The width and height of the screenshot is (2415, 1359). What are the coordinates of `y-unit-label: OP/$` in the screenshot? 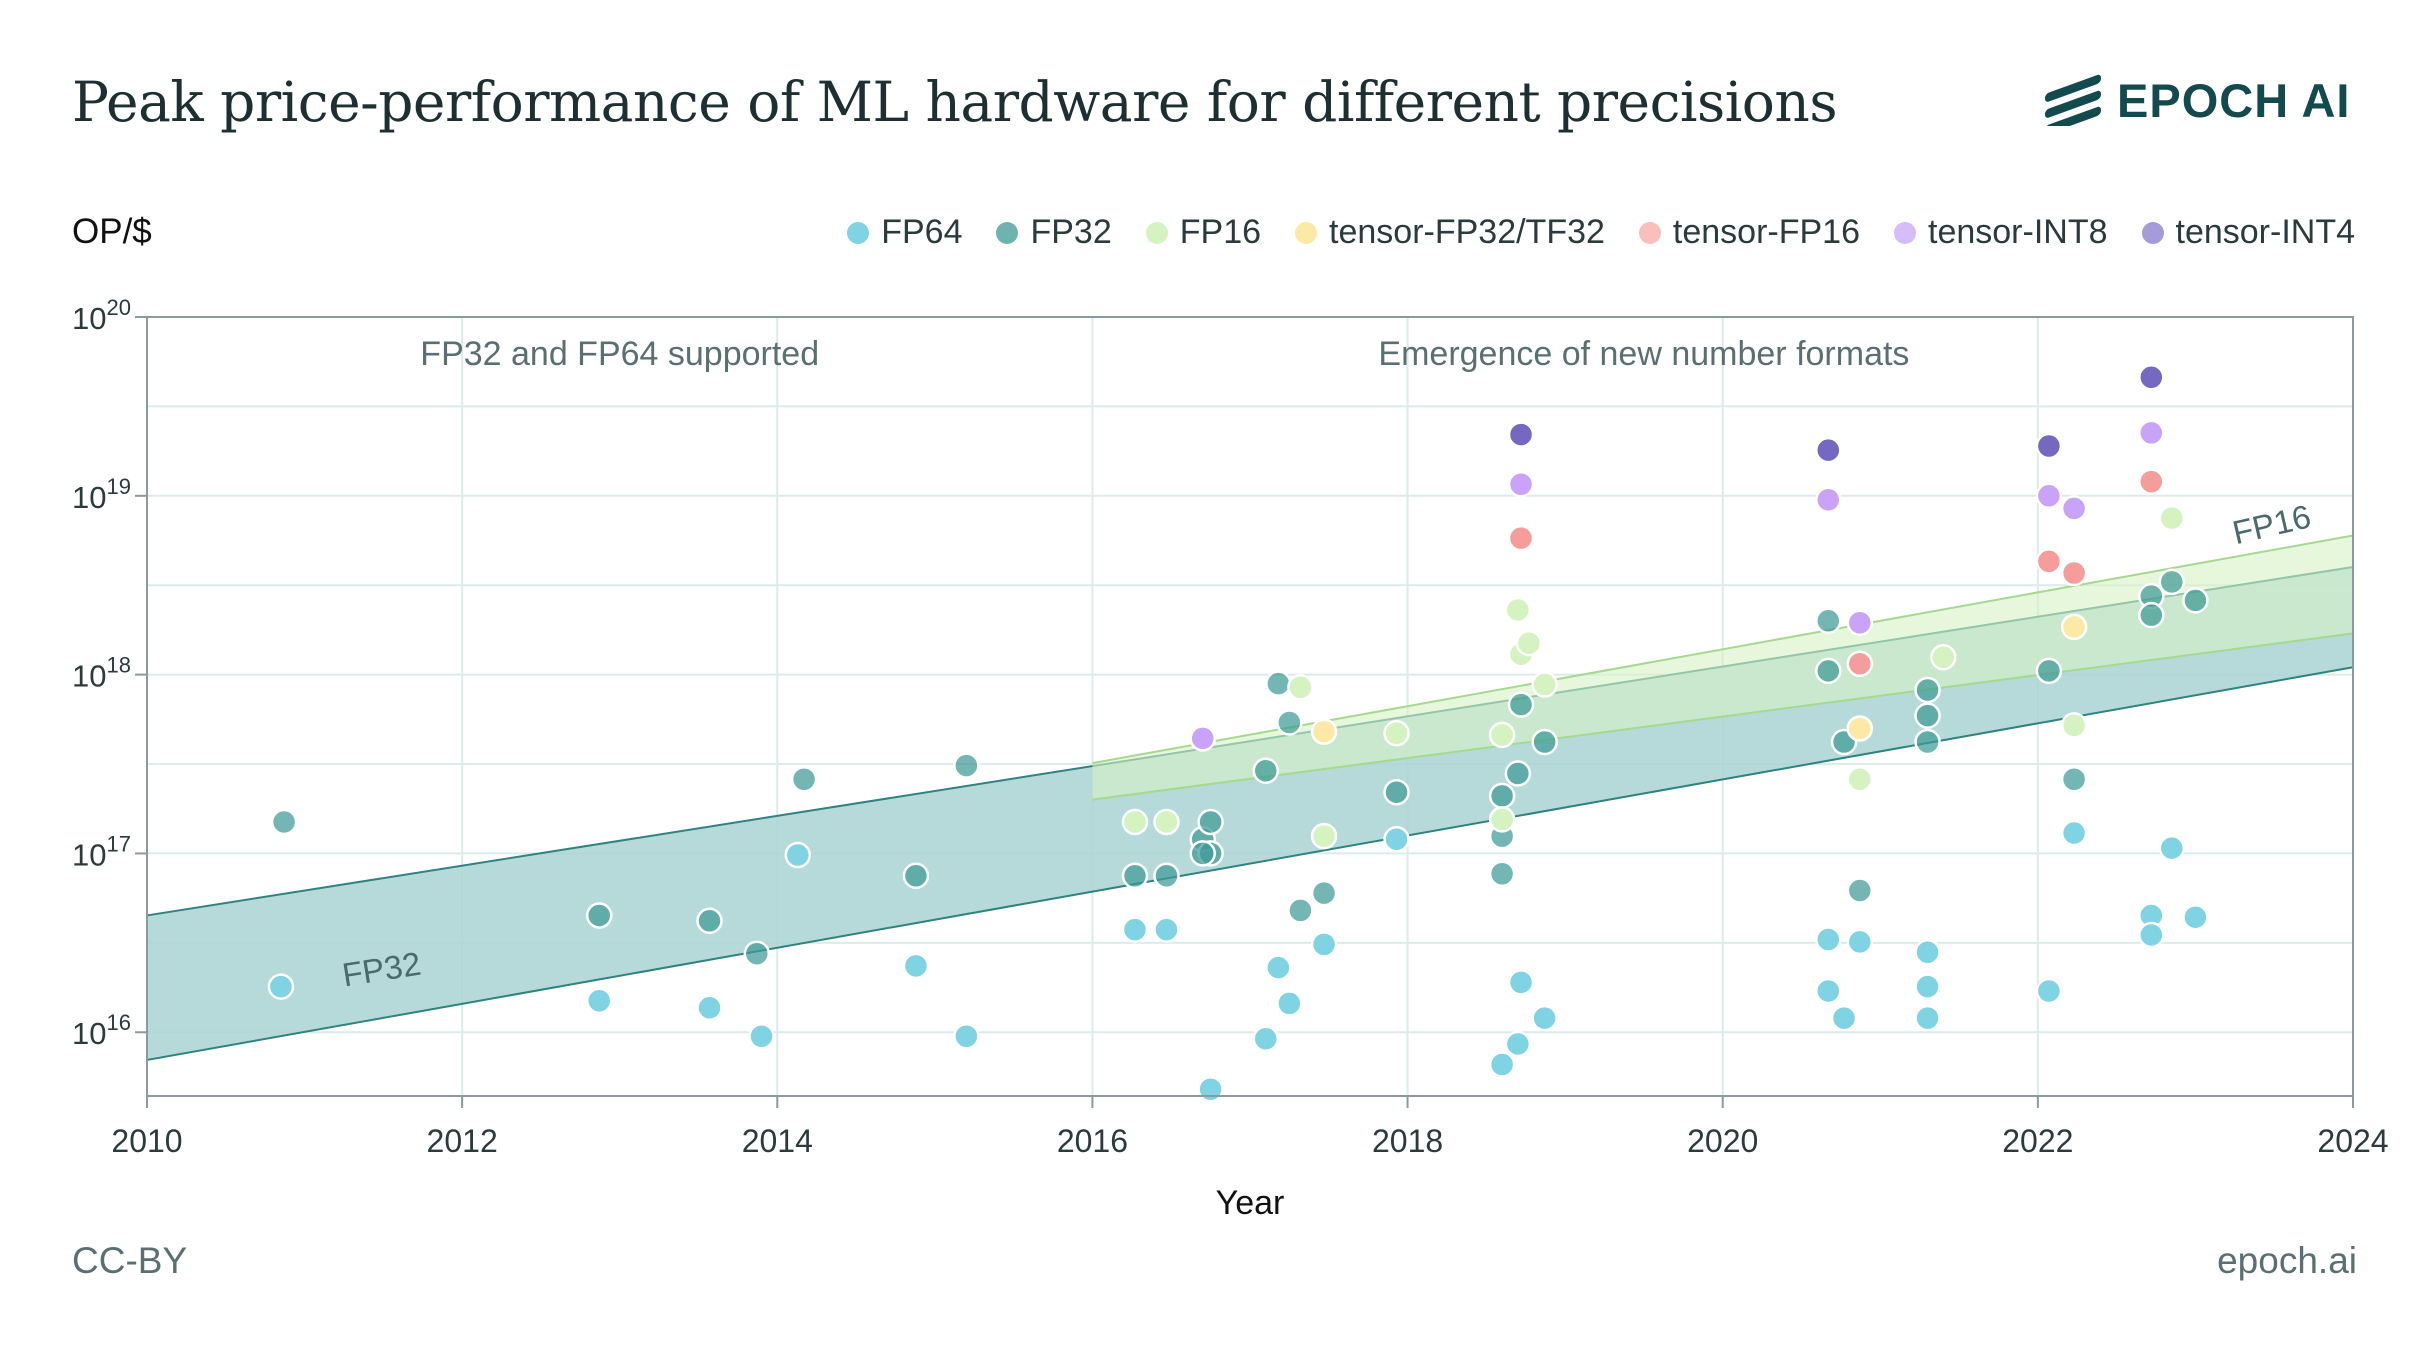 It's located at (112, 231).